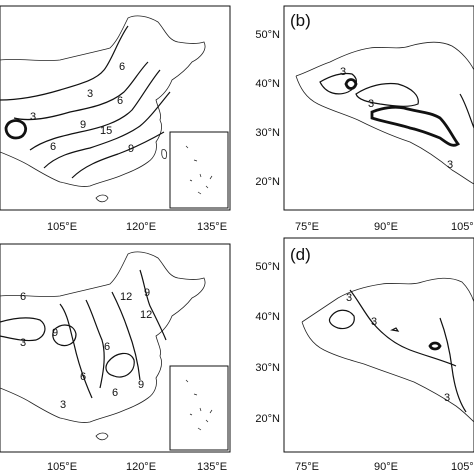 The image size is (474, 474). What do you see at coordinates (164, 154) in the screenshot?
I see `panel-a-taiwan` at bounding box center [164, 154].